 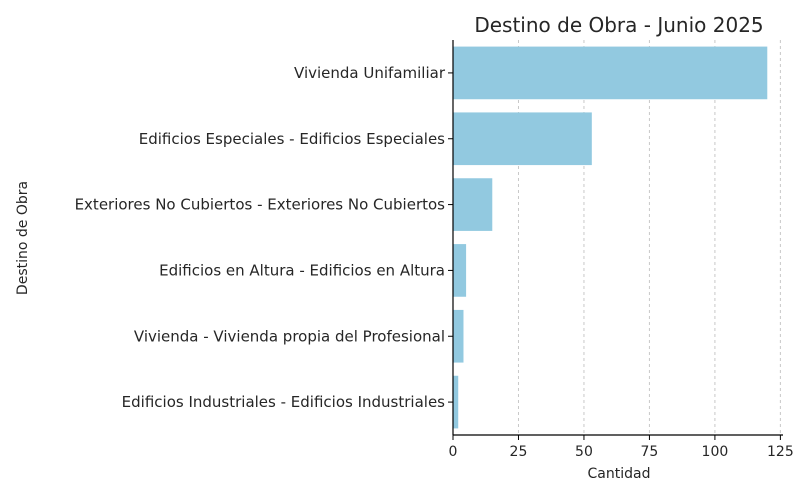 What do you see at coordinates (519, 452) in the screenshot?
I see `x-tick-label-1: 25` at bounding box center [519, 452].